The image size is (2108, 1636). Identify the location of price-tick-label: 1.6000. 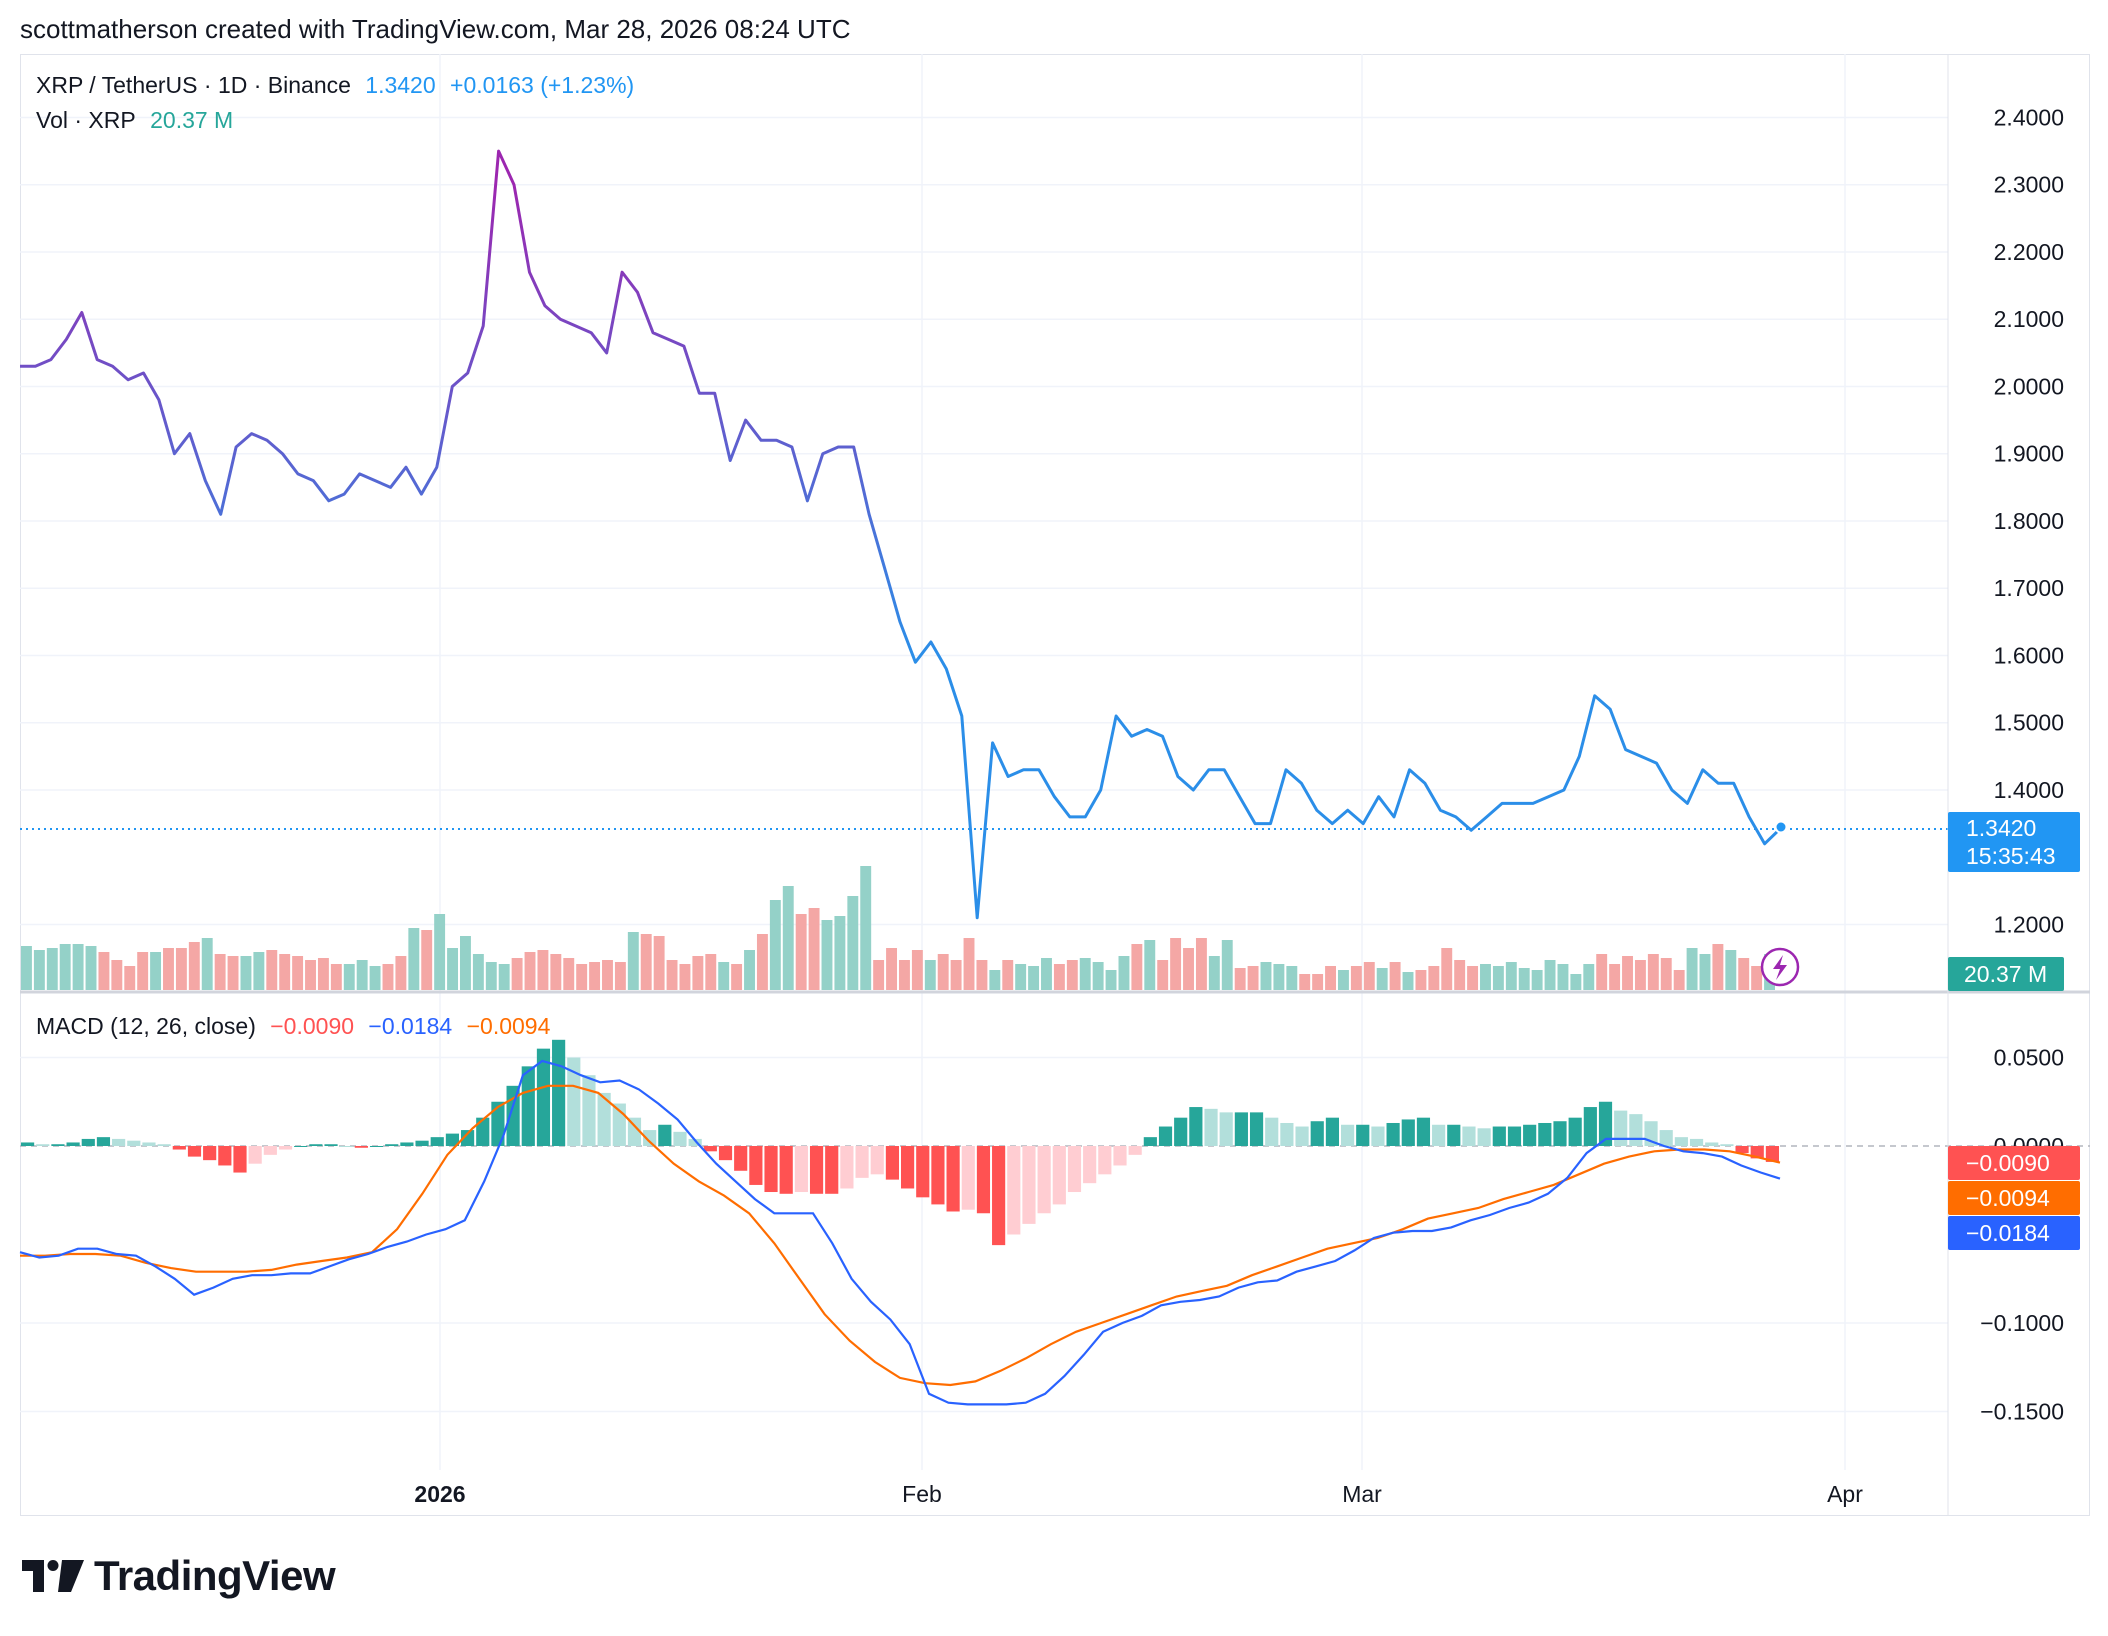
(2029, 655).